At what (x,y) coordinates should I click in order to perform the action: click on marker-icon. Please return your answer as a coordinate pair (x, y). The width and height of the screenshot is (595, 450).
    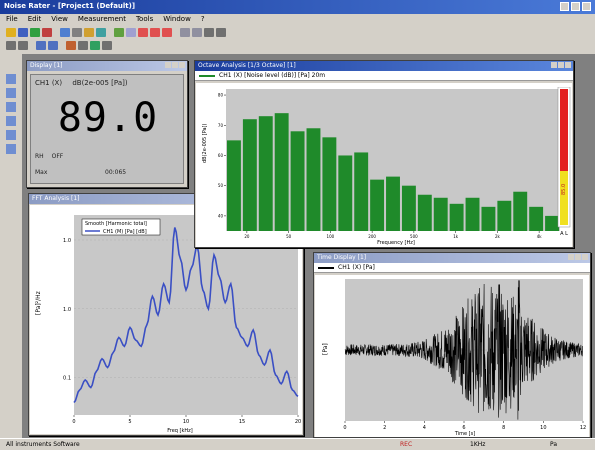
    Looking at the image, I should click on (143, 32).